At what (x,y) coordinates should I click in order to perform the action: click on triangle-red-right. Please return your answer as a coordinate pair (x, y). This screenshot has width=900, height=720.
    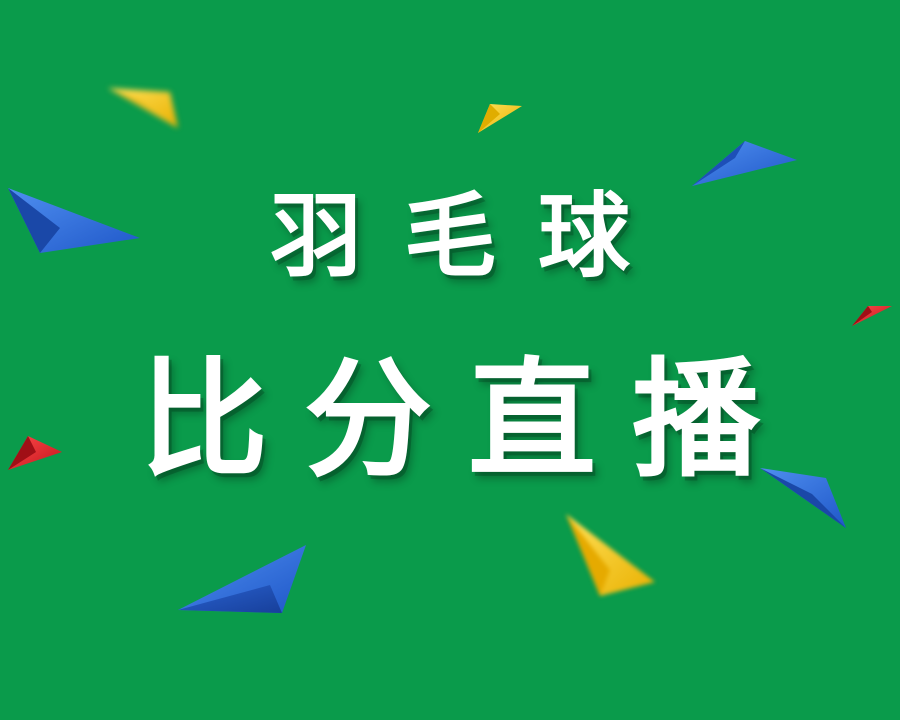
    Looking at the image, I should click on (872, 316).